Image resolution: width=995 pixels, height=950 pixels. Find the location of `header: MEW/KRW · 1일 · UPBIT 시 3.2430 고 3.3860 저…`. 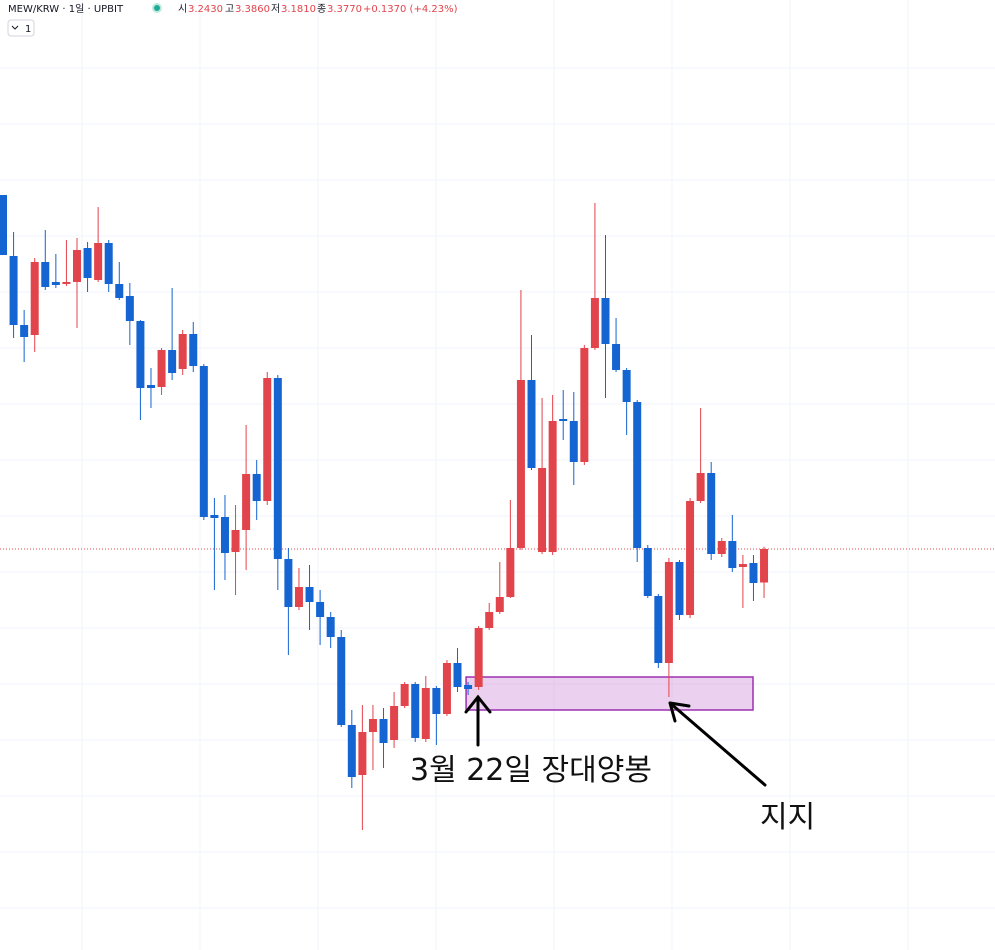

header: MEW/KRW · 1일 · UPBIT 시 3.2430 고 3.3860 저… is located at coordinates (232, 20).